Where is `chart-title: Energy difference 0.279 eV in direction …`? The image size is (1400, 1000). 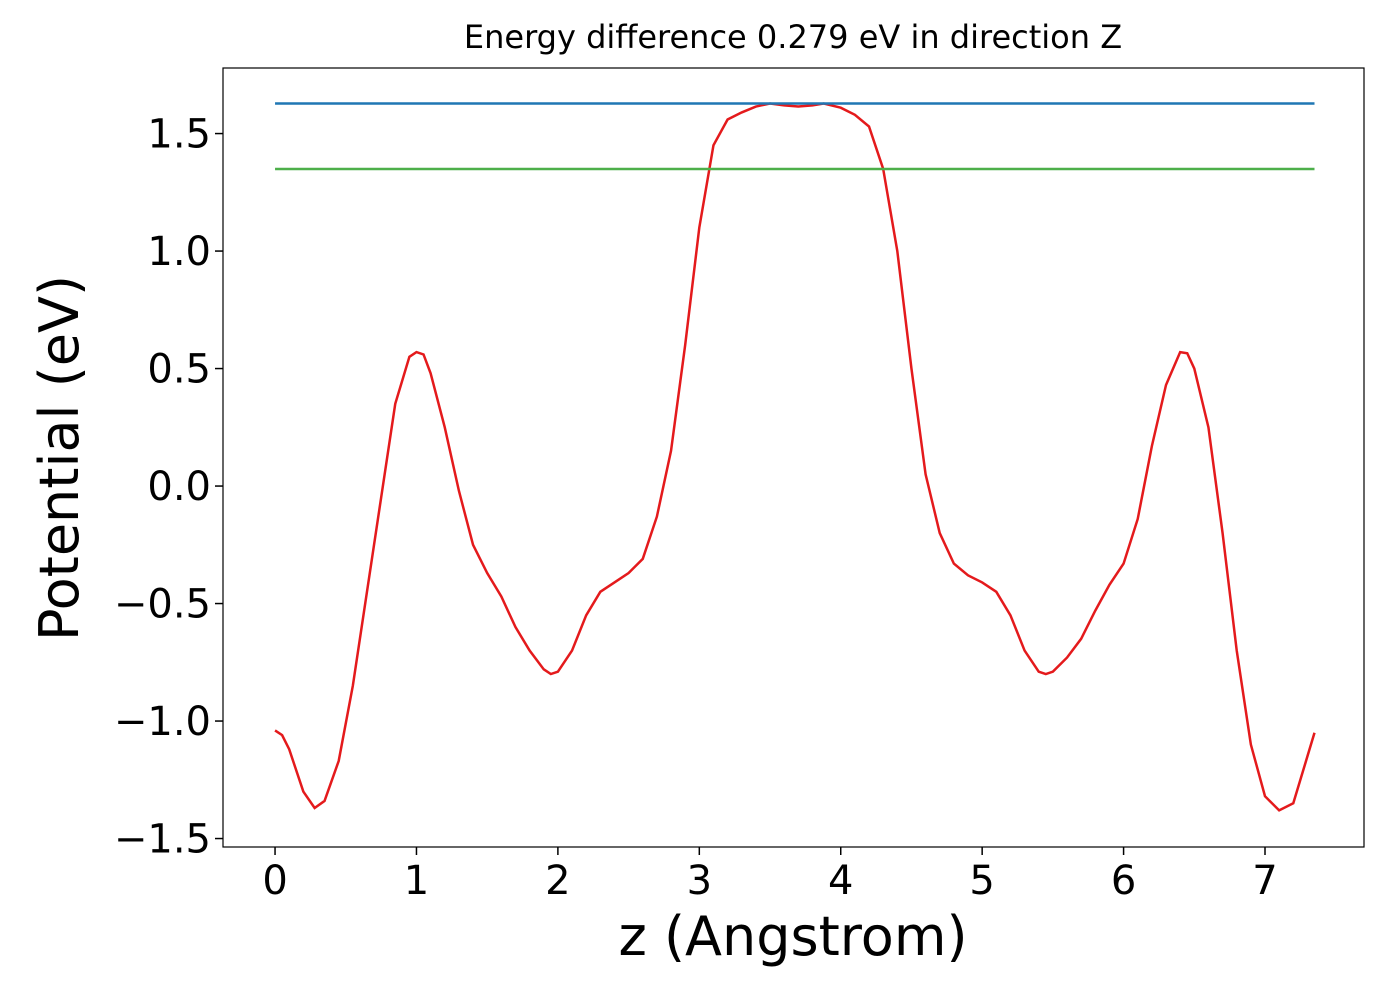
chart-title: Energy difference 0.279 eV in direction … is located at coordinates (793, 37).